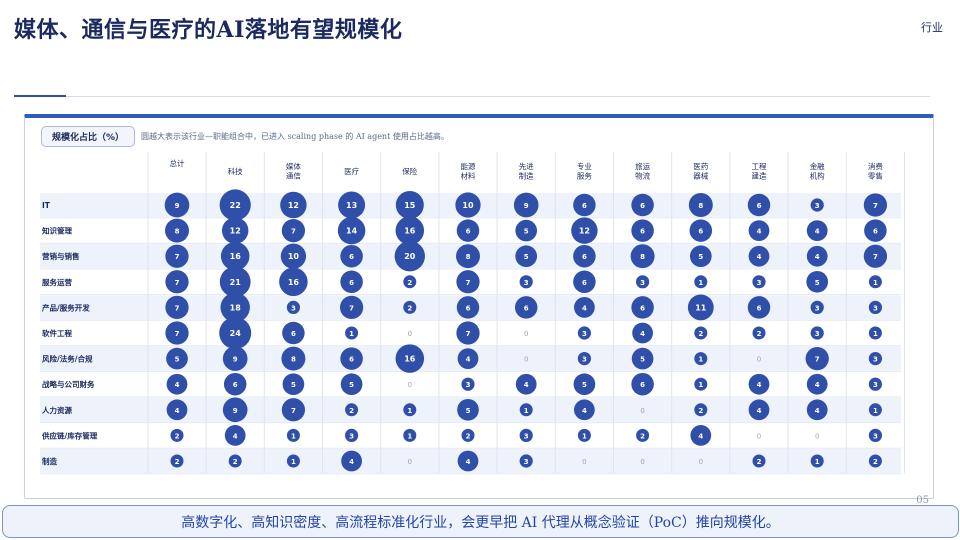 The width and height of the screenshot is (960, 540). I want to click on value-label: 20, so click(410, 256).